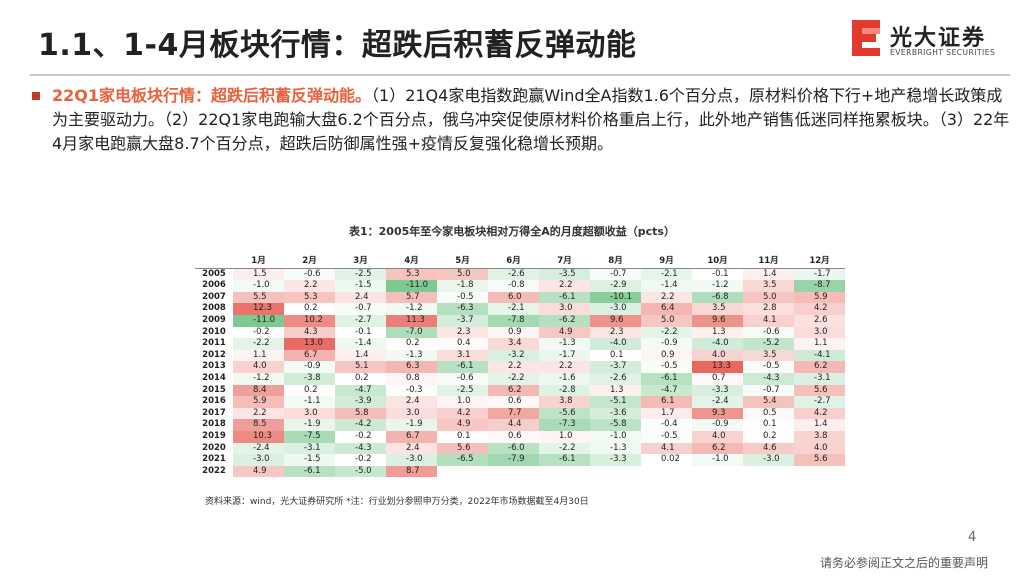  I want to click on cell: -5.2, so click(768, 344).